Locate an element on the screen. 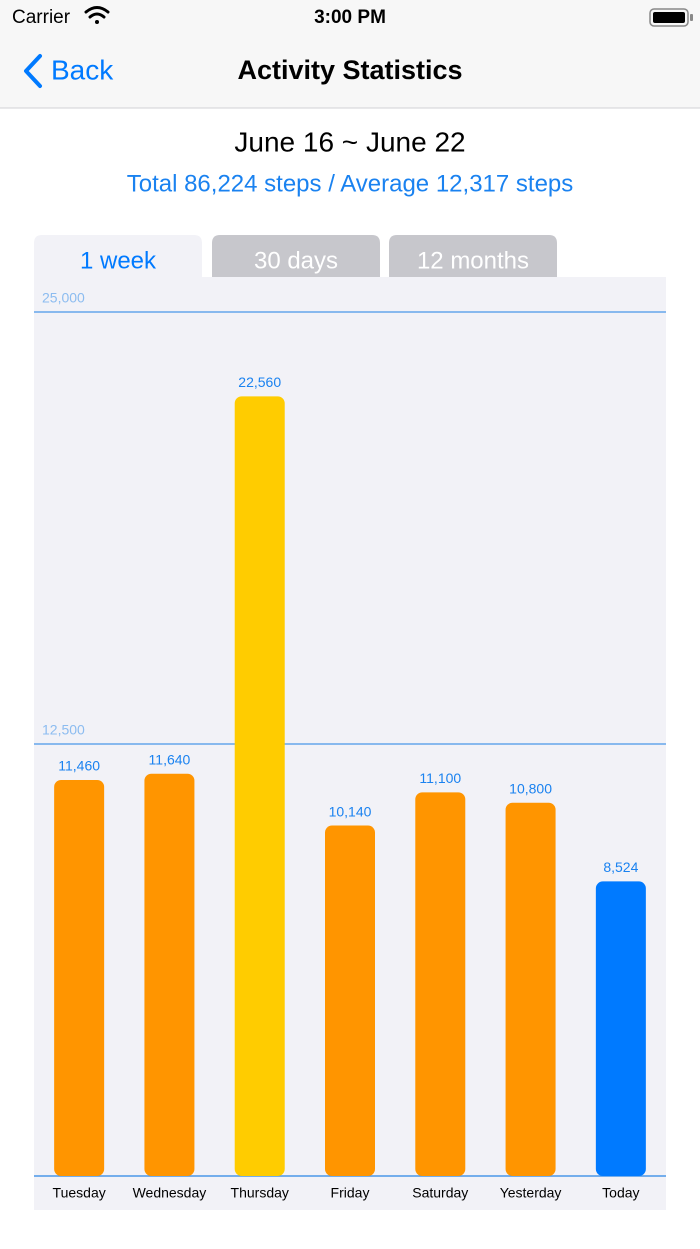  x-tick-label: Today is located at coordinates (620, 1193).